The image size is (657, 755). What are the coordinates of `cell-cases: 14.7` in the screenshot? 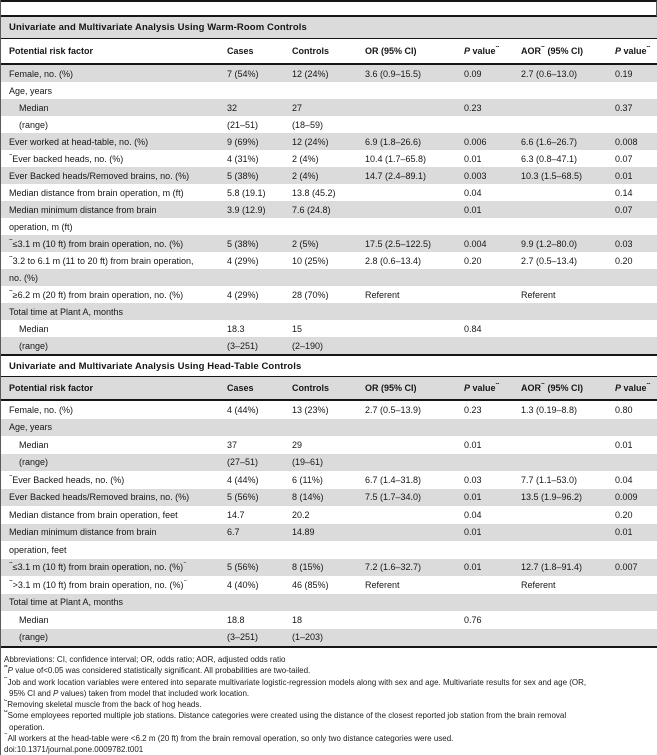 It's located at (236, 514).